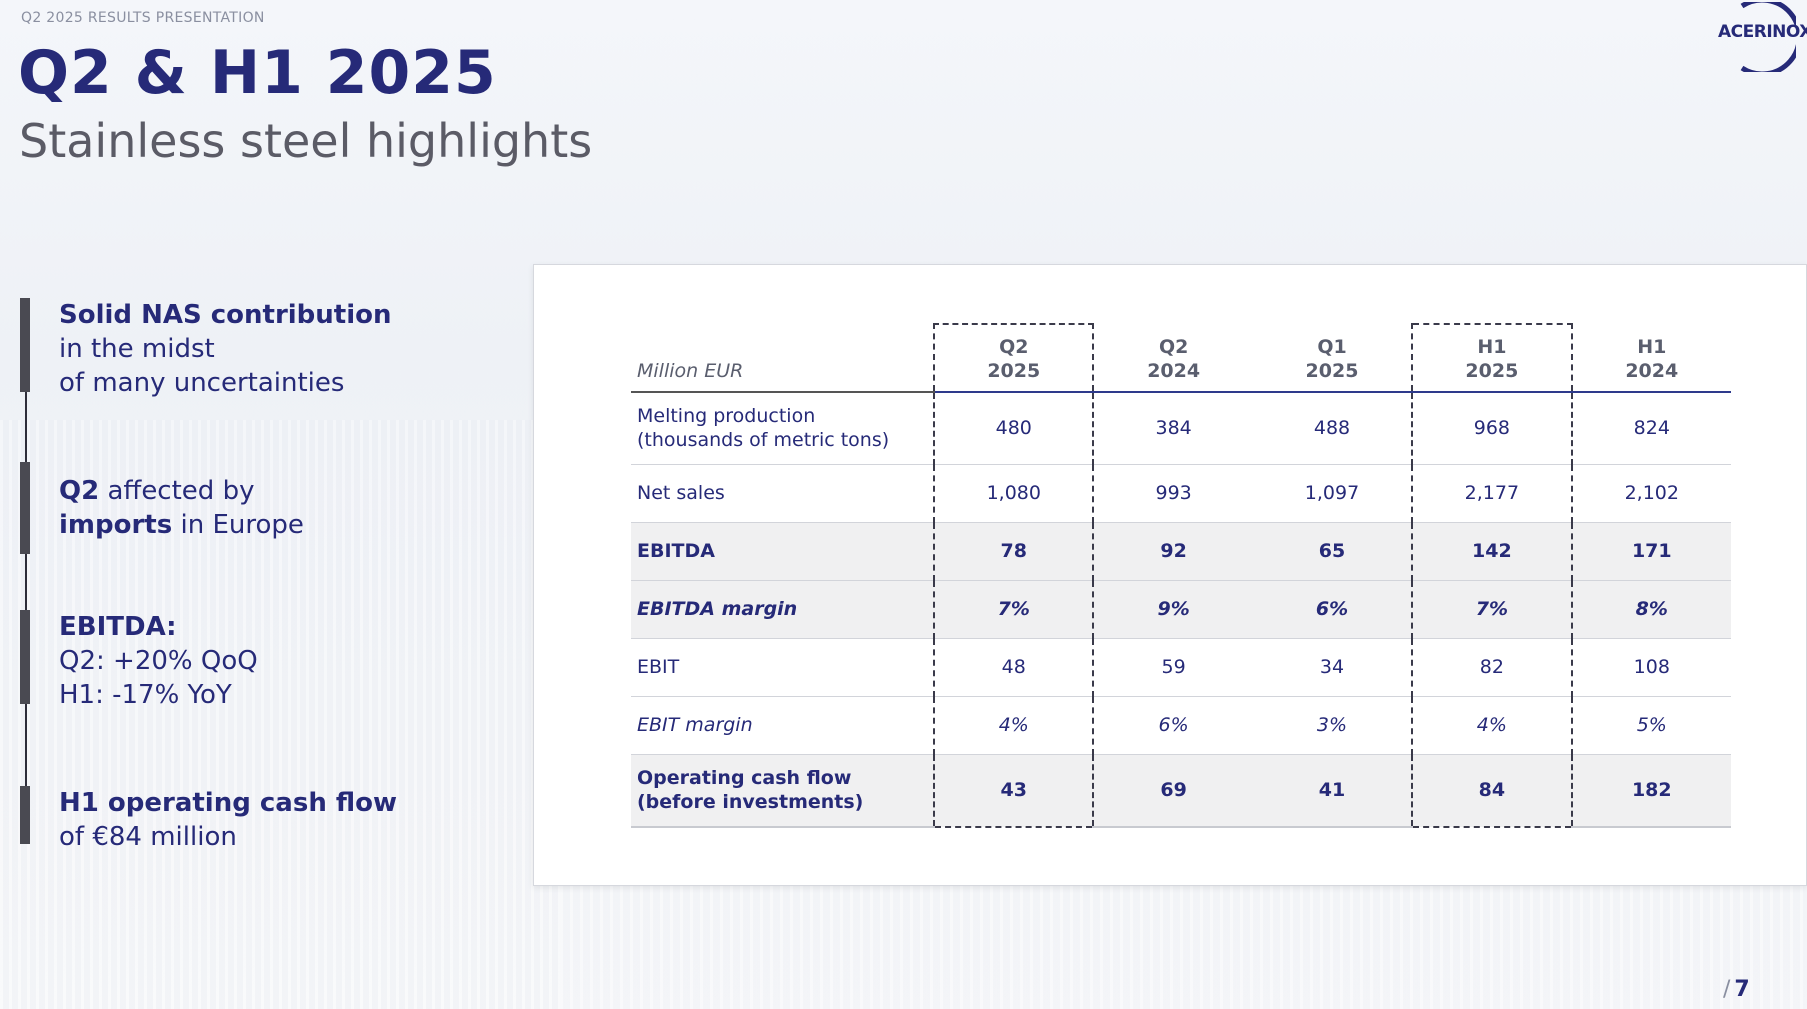  I want to click on table-cell: 78, so click(1014, 551).